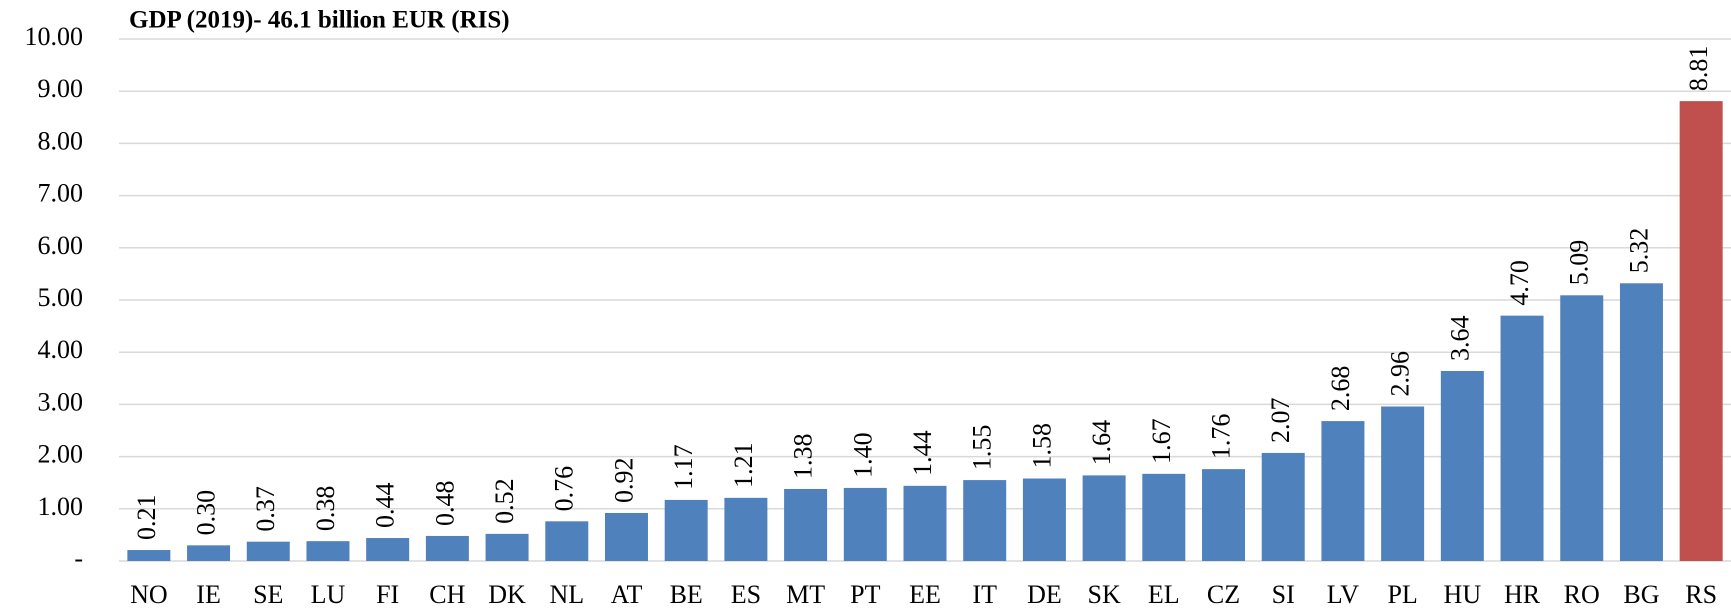  I want to click on data-label: 1.55, so click(982, 448).